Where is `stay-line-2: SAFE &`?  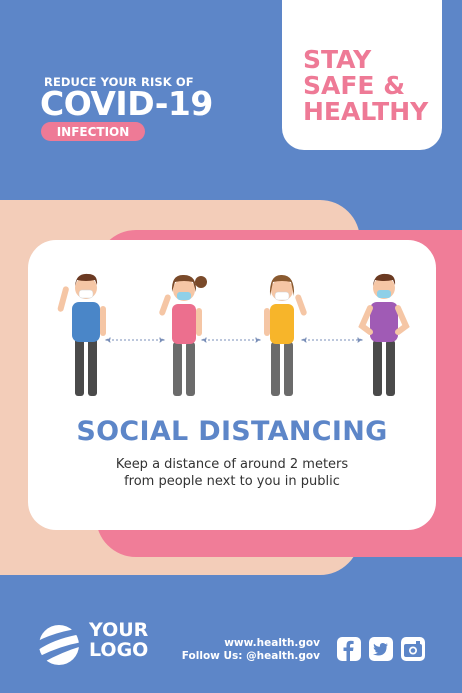
stay-line-2: SAFE & is located at coordinates (354, 85).